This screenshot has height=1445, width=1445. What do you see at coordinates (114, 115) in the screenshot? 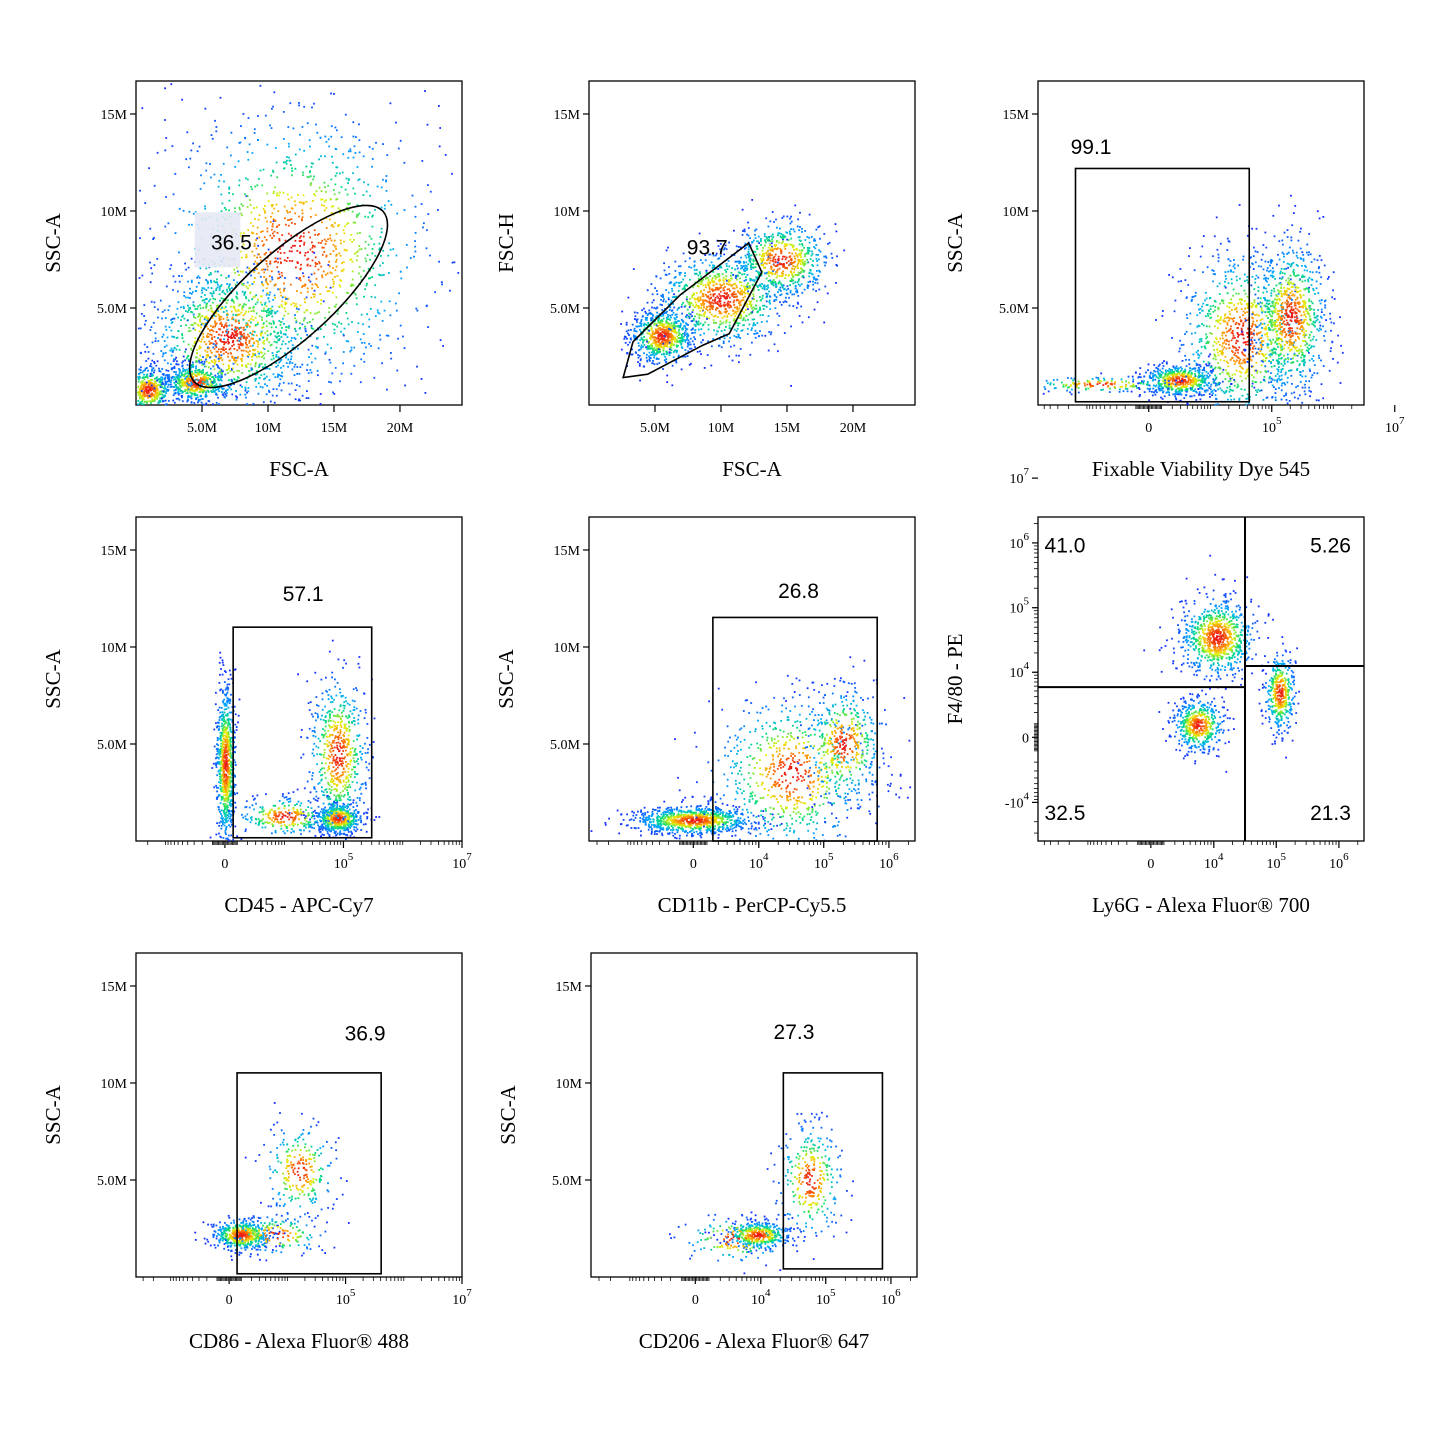
I see `y-tick-label: 15M` at bounding box center [114, 115].